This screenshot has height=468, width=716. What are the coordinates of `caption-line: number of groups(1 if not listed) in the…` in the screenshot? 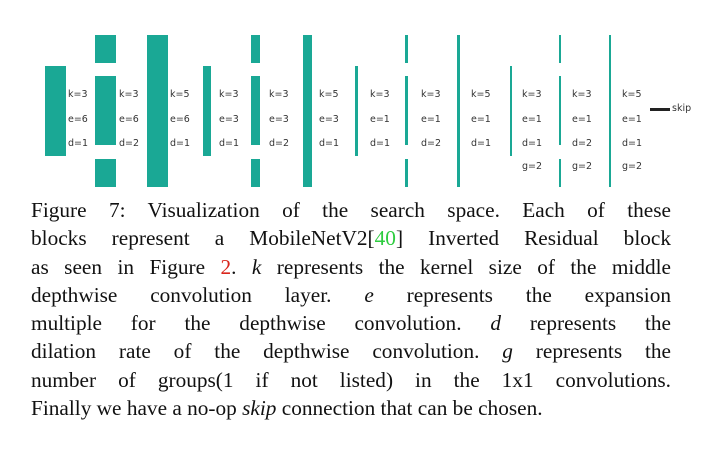 It's located at (351, 379).